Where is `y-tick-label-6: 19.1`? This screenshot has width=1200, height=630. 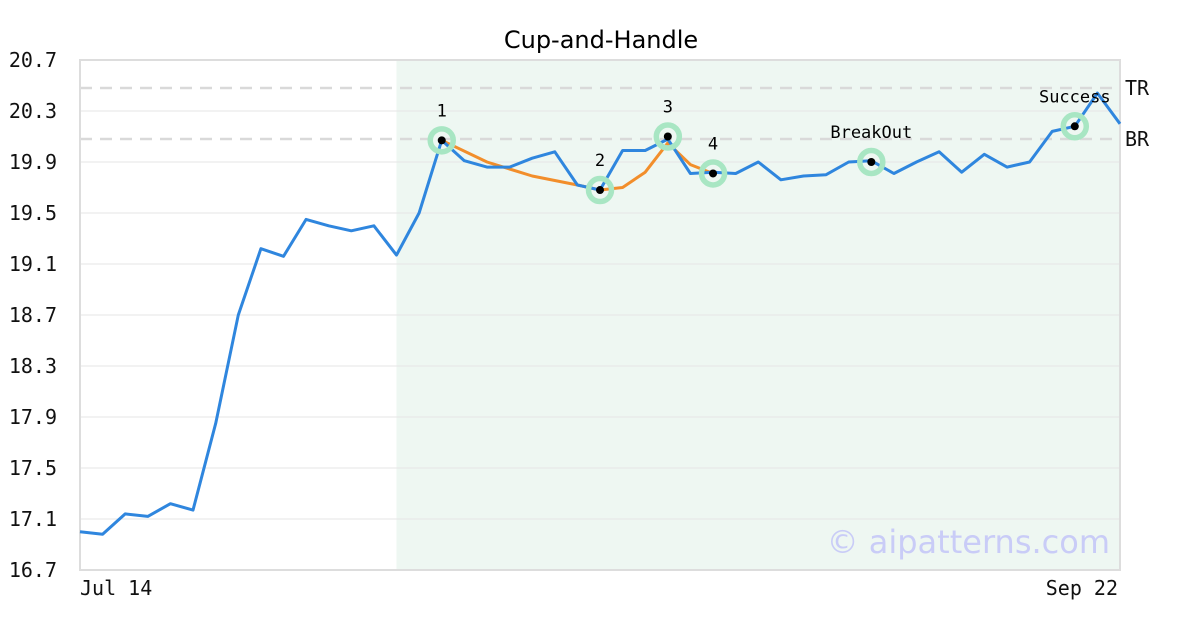 y-tick-label-6: 19.1 is located at coordinates (33, 264).